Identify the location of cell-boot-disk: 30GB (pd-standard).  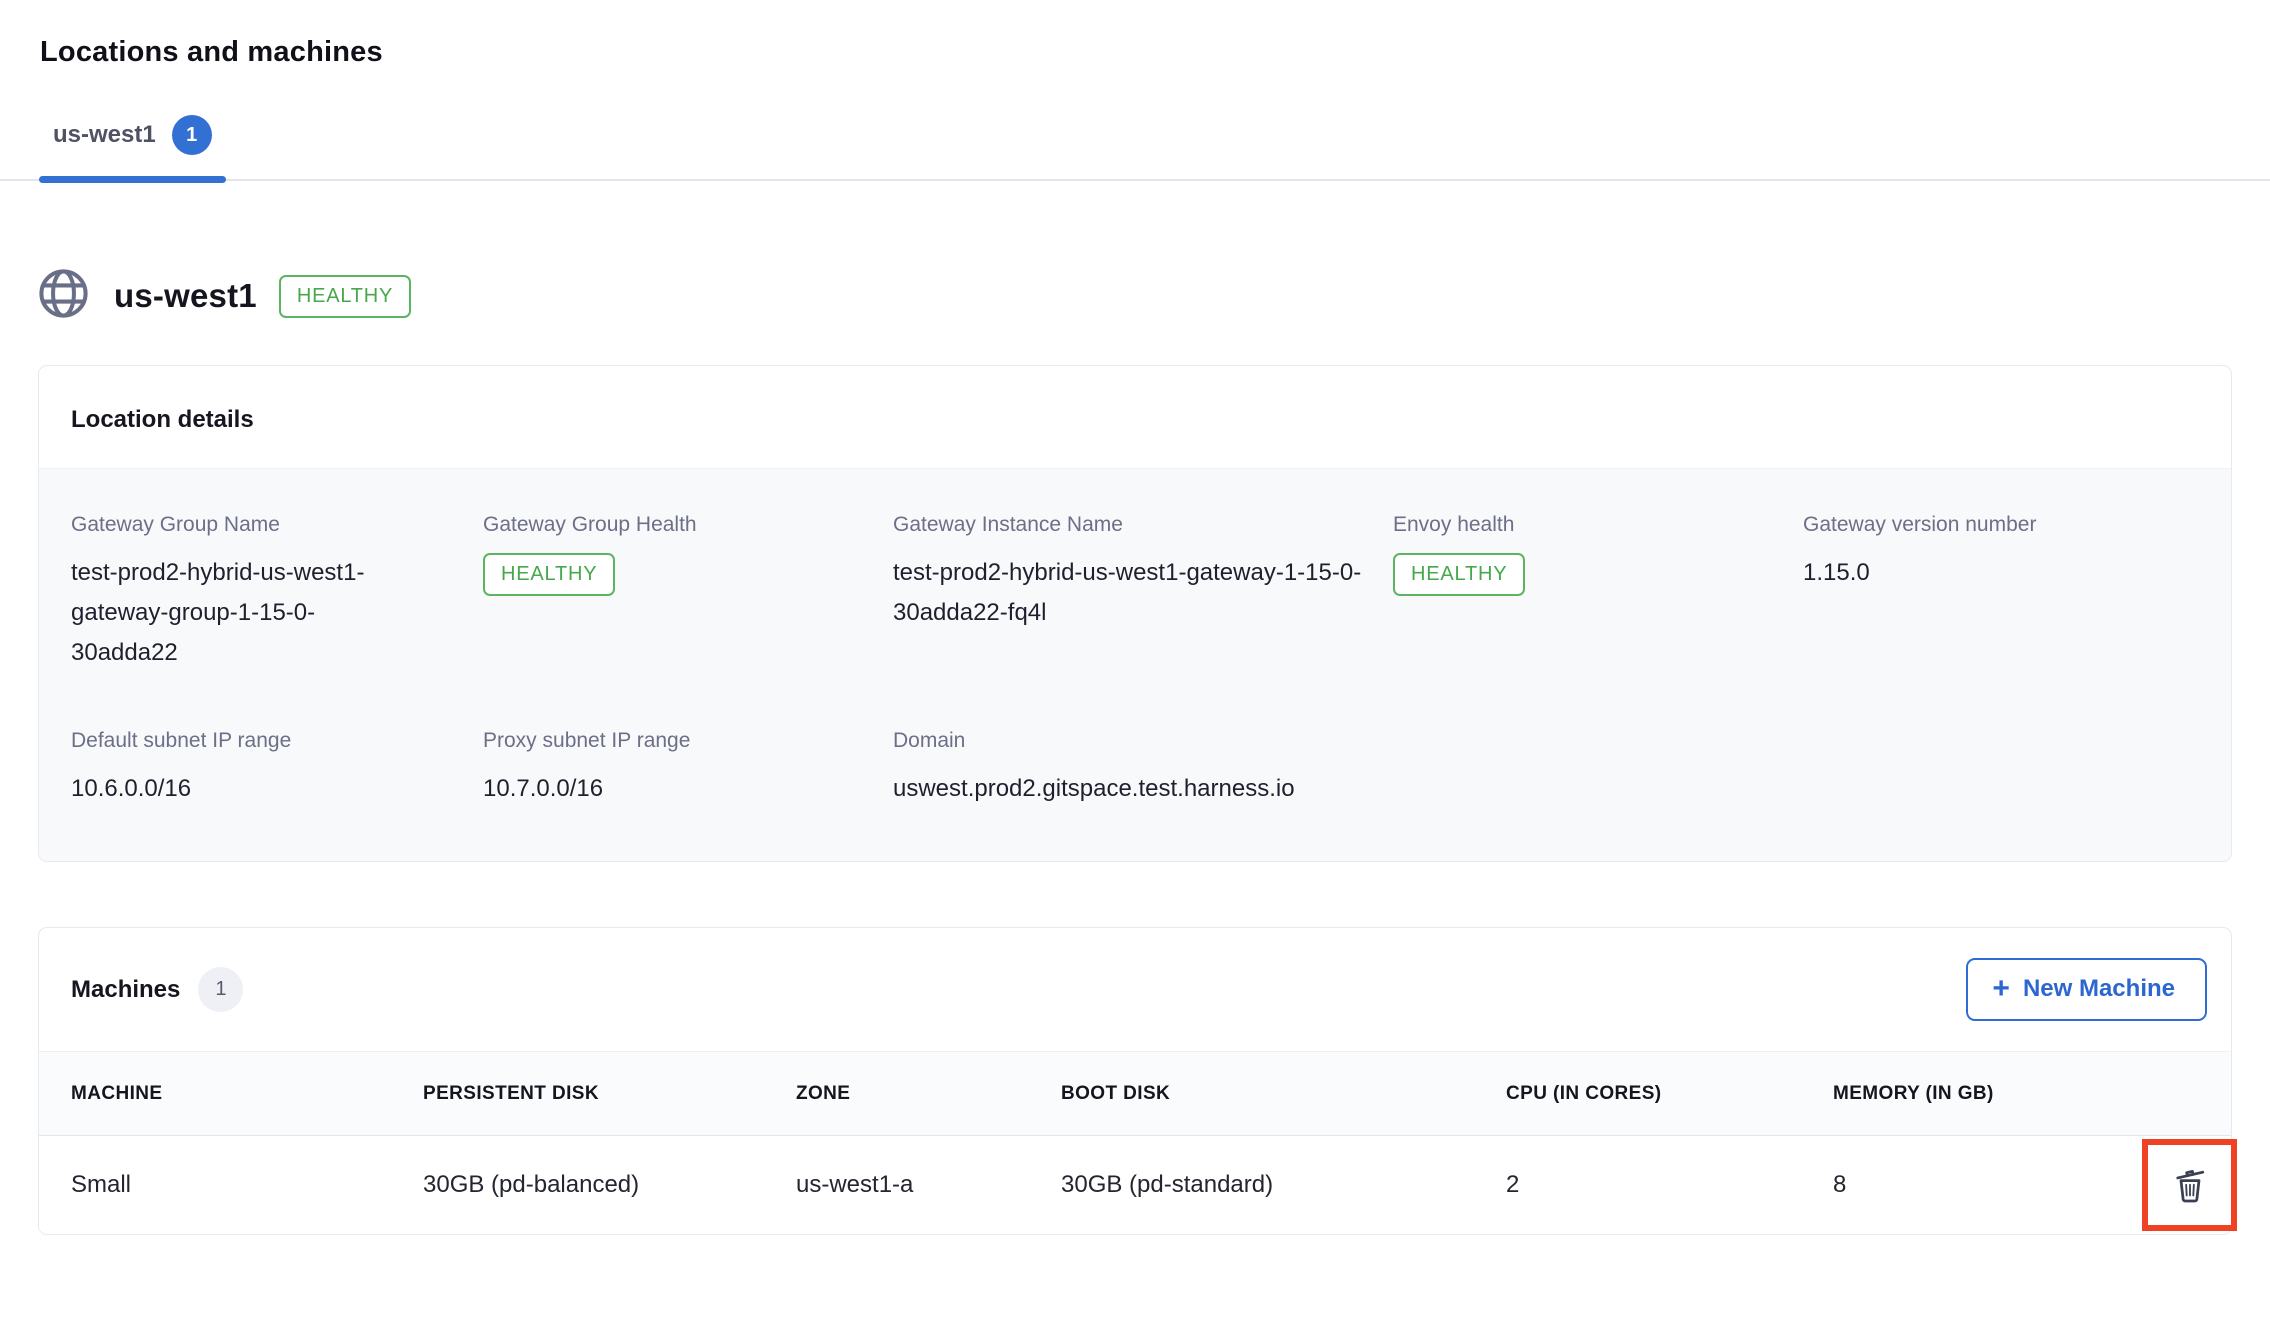
(1167, 1184).